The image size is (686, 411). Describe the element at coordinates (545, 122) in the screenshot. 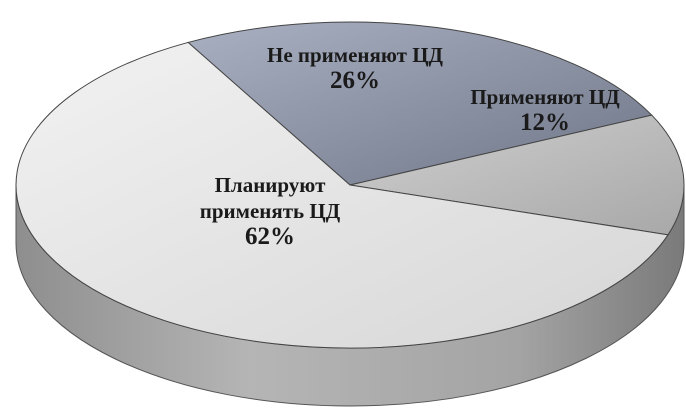

I see `value-label: 12%` at that location.